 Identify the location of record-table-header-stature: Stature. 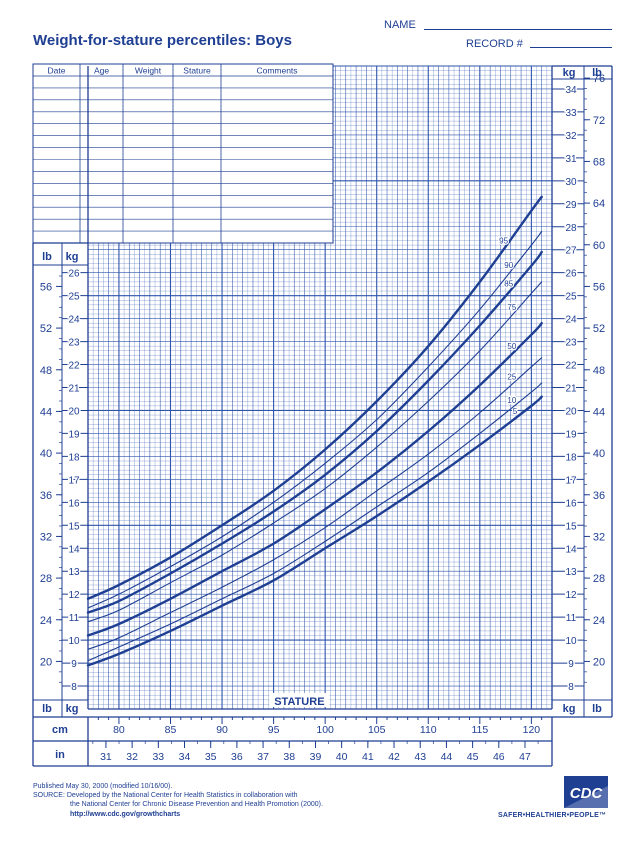
(197, 71).